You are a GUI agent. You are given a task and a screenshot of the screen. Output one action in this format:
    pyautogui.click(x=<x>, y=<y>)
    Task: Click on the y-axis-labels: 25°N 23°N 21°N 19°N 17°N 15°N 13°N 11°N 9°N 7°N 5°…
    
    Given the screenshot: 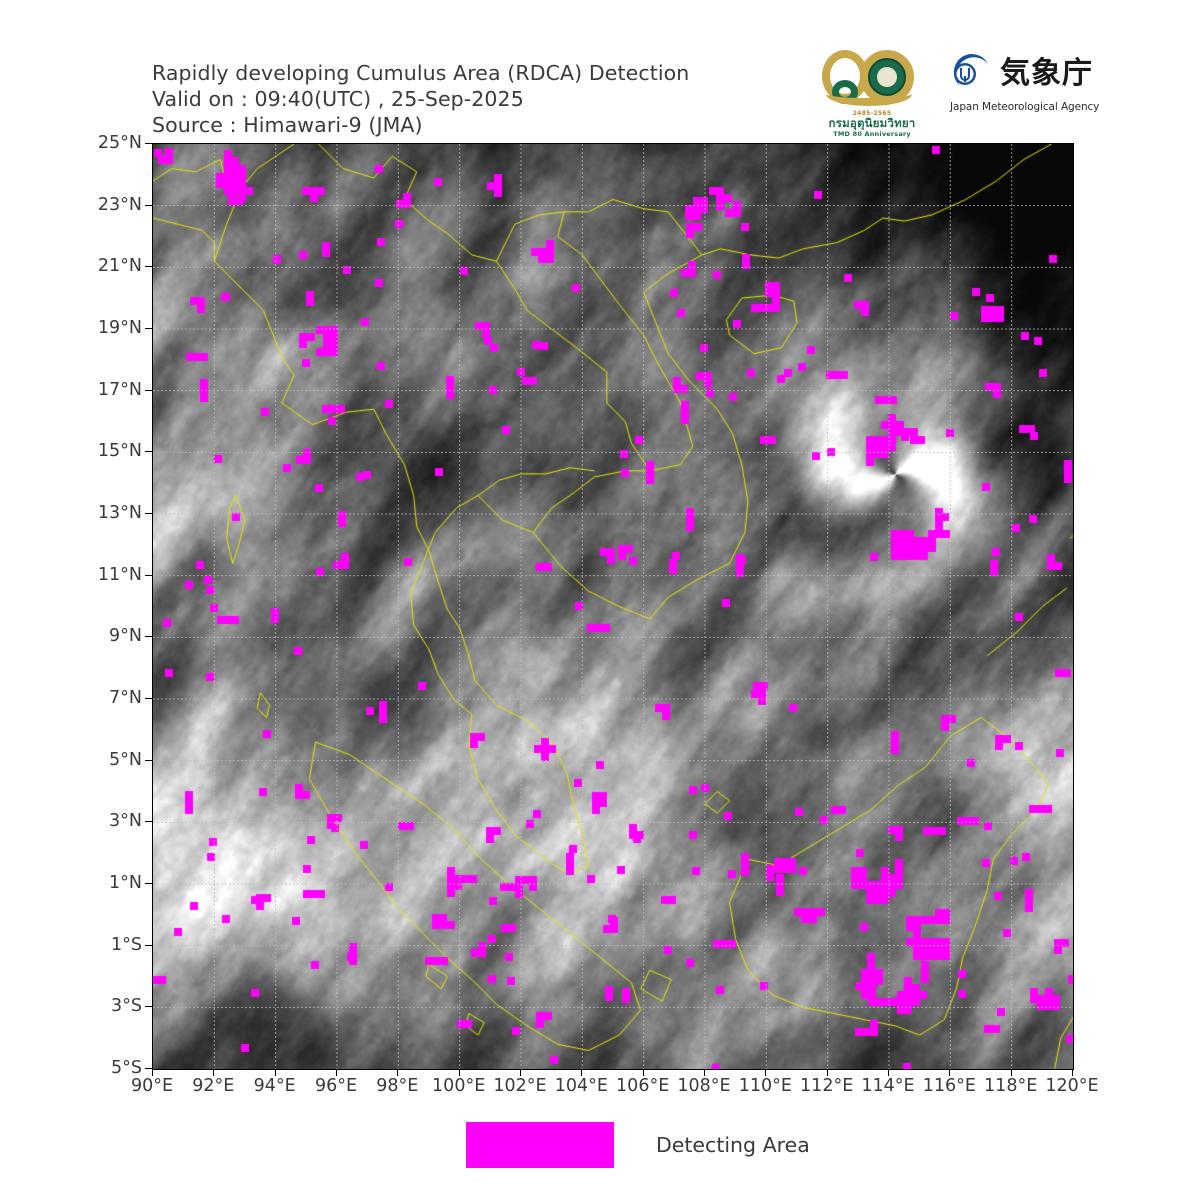 What is the action you would take?
    pyautogui.click(x=91, y=605)
    